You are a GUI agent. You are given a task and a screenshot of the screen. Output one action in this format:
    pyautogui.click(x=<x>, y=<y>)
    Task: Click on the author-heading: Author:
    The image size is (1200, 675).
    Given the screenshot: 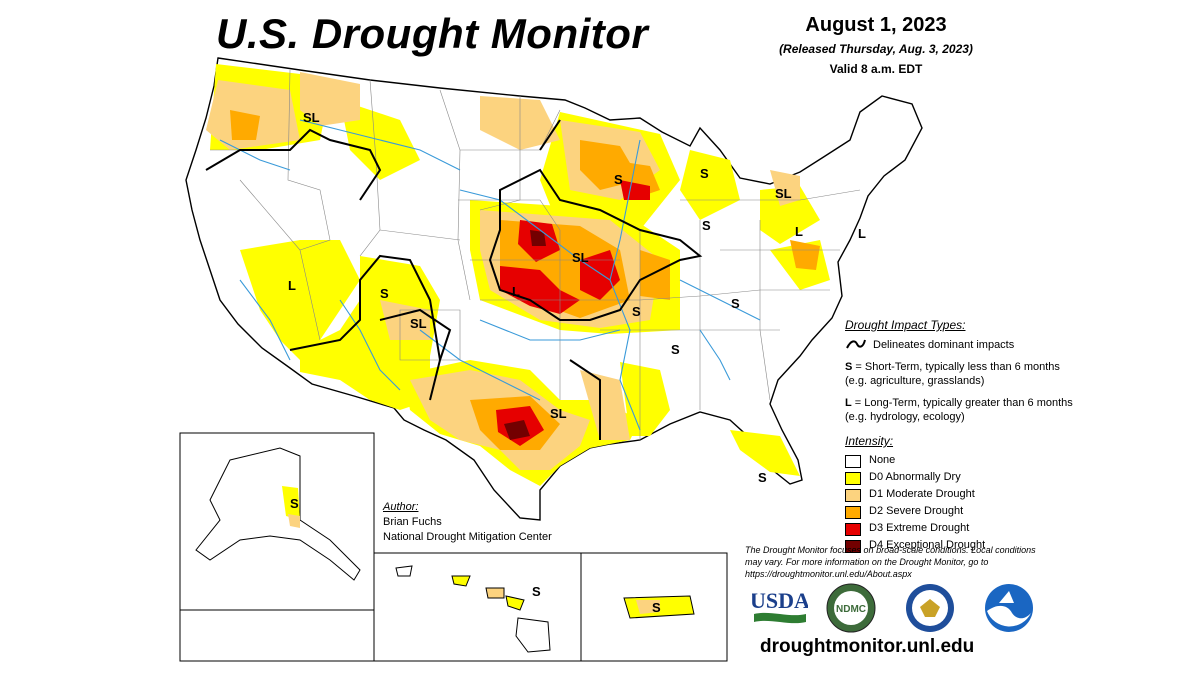 What is the action you would take?
    pyautogui.click(x=401, y=507)
    